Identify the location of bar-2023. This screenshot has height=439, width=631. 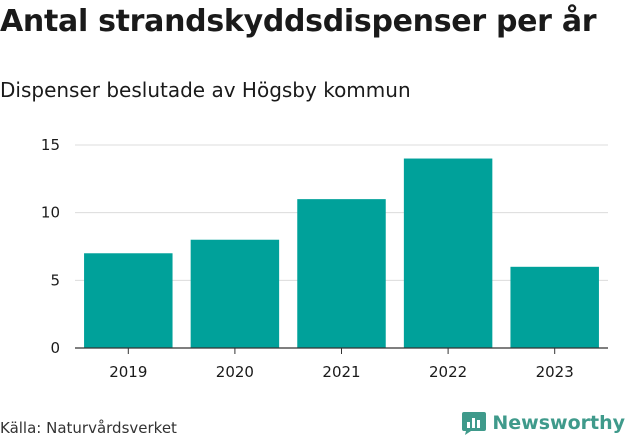
(554, 307).